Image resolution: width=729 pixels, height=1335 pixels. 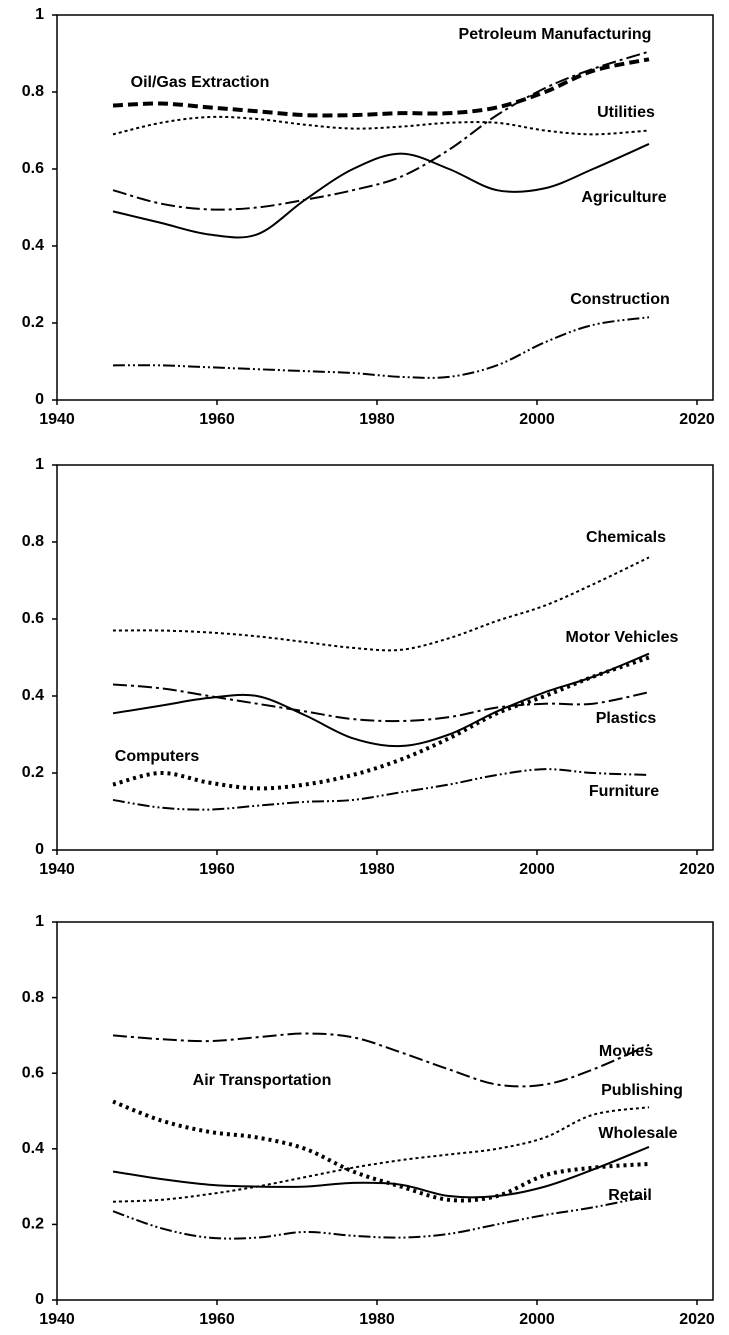 I want to click on series-label: Construction, so click(x=620, y=299).